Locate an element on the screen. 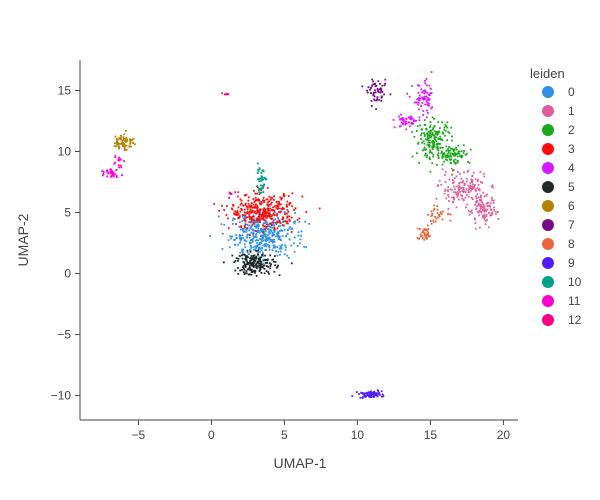  legend-item-10: 10 is located at coordinates (562, 282).